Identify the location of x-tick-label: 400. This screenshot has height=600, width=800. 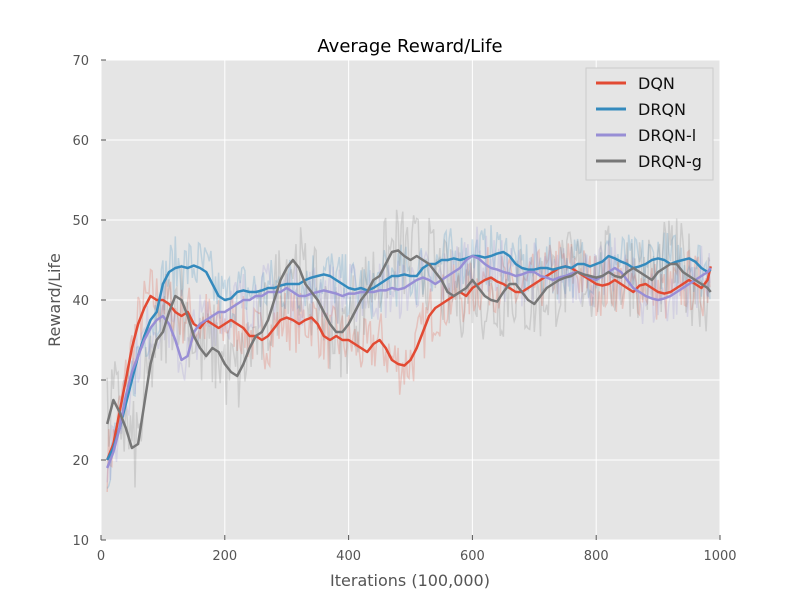
(348, 556).